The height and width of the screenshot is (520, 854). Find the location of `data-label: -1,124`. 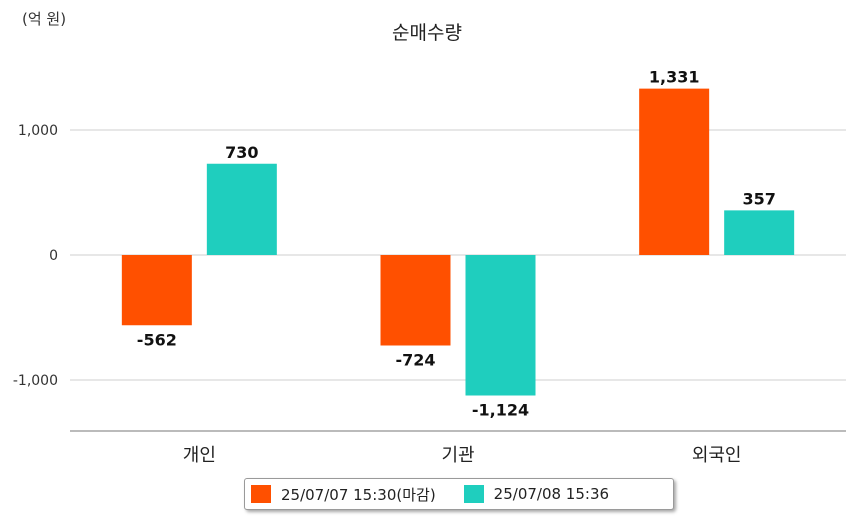

data-label: -1,124 is located at coordinates (500, 410).